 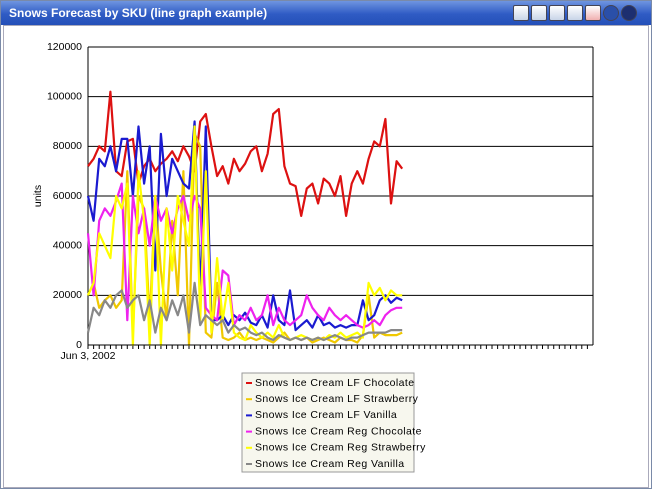 What do you see at coordinates (64, 96) in the screenshot?
I see `y-tick-label: 100000` at bounding box center [64, 96].